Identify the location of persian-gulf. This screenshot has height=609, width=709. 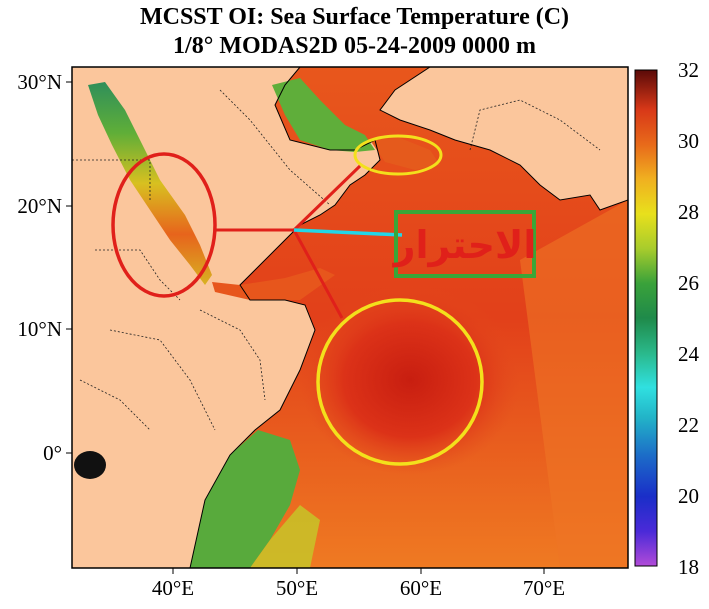
(323, 115).